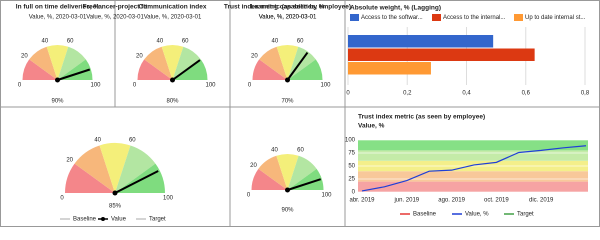  I want to click on gauge-title: Trust index metric (as seen by employee), so click(287, 7).